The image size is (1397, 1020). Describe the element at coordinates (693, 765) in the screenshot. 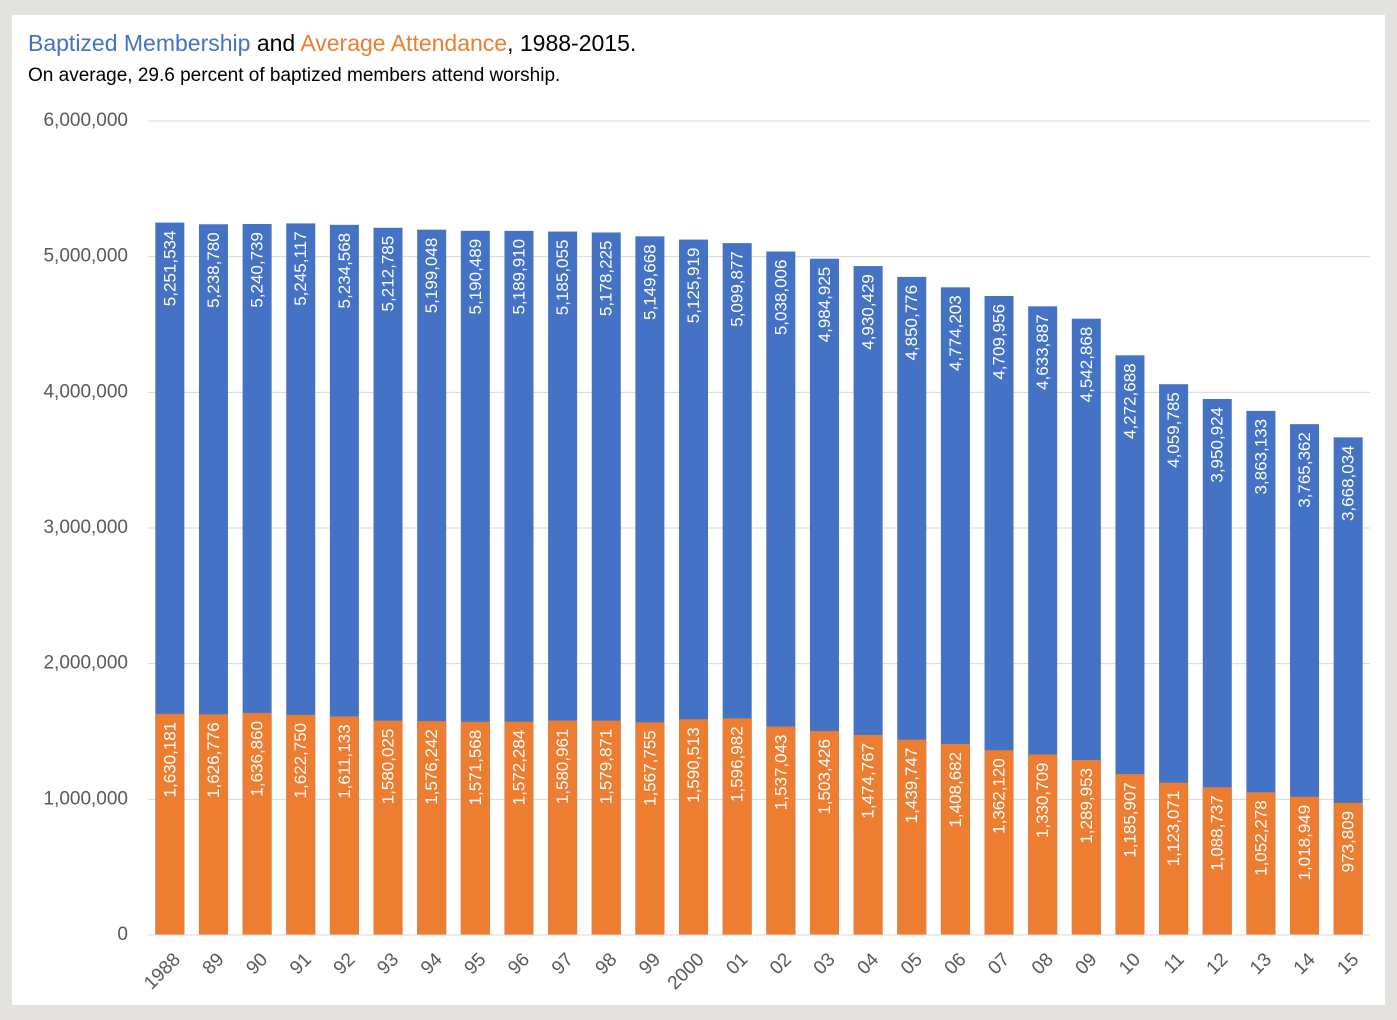

I see `data-label: 1,590,513` at that location.